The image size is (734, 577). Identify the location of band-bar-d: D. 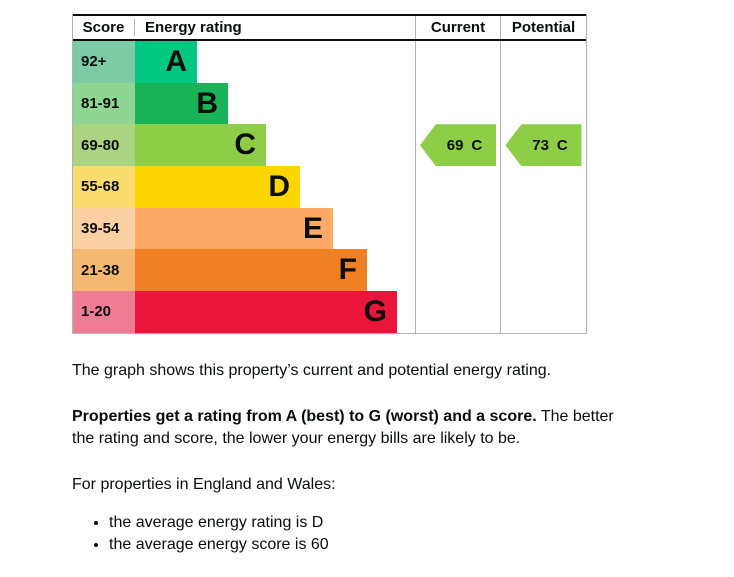
(217, 187).